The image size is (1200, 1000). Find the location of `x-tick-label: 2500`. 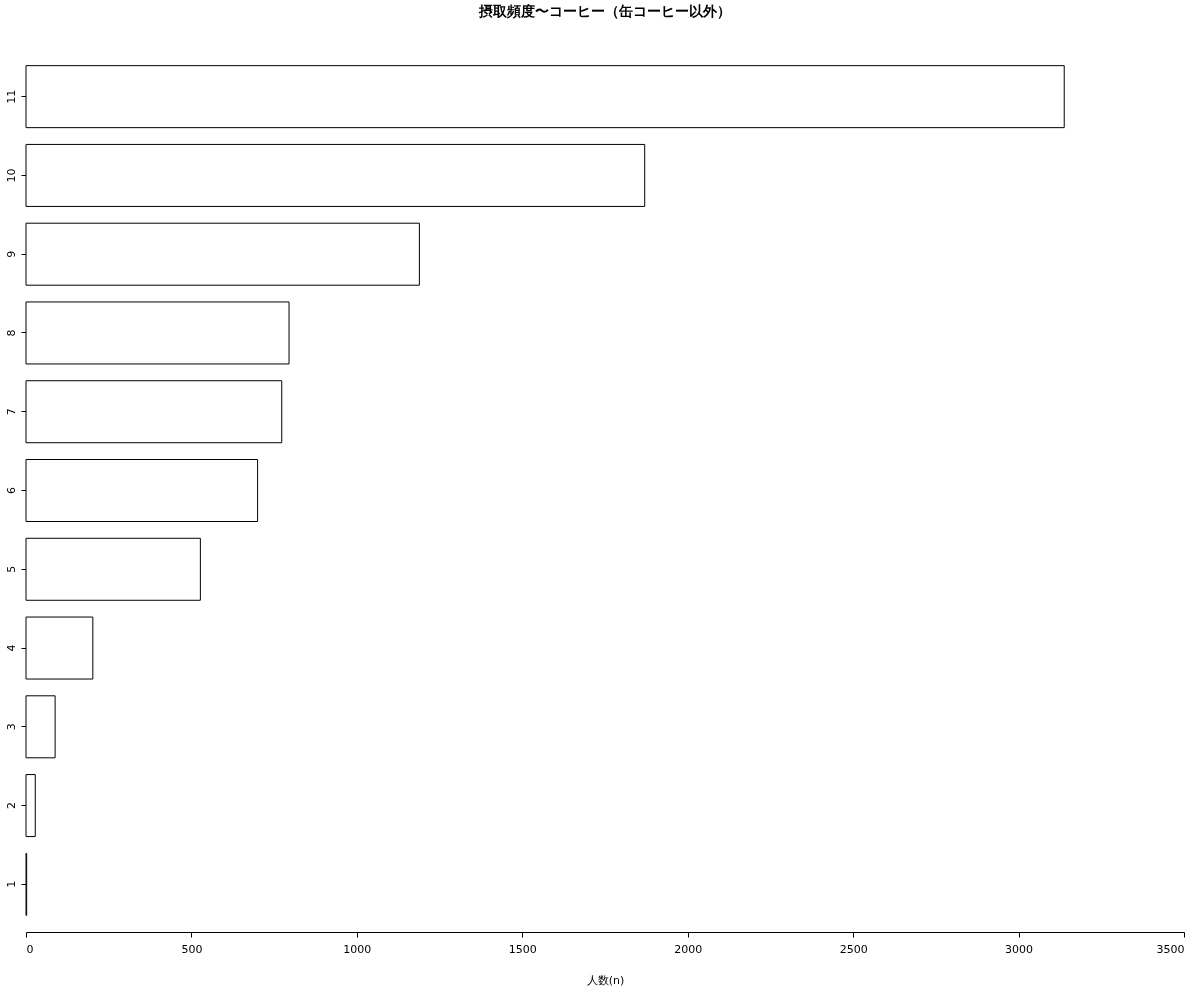

x-tick-label: 2500 is located at coordinates (853, 949).